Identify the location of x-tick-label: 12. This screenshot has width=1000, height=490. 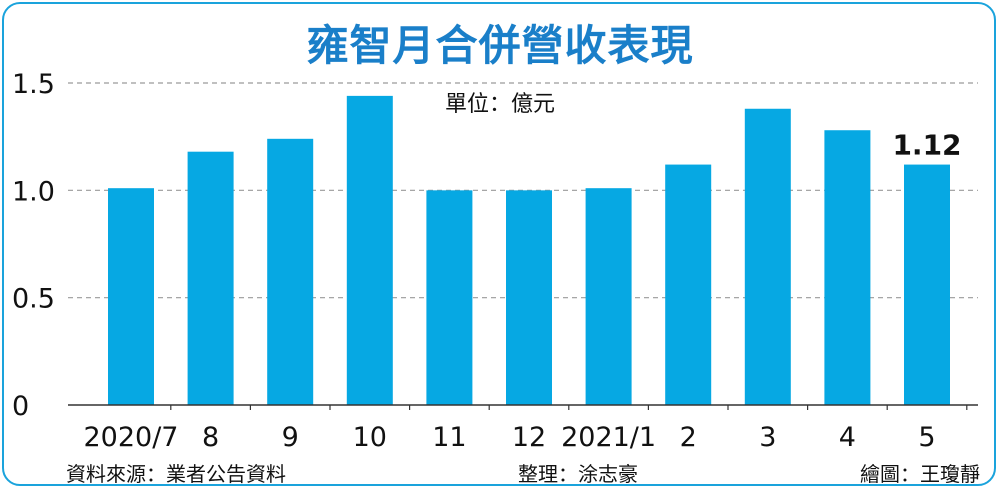
(529, 437).